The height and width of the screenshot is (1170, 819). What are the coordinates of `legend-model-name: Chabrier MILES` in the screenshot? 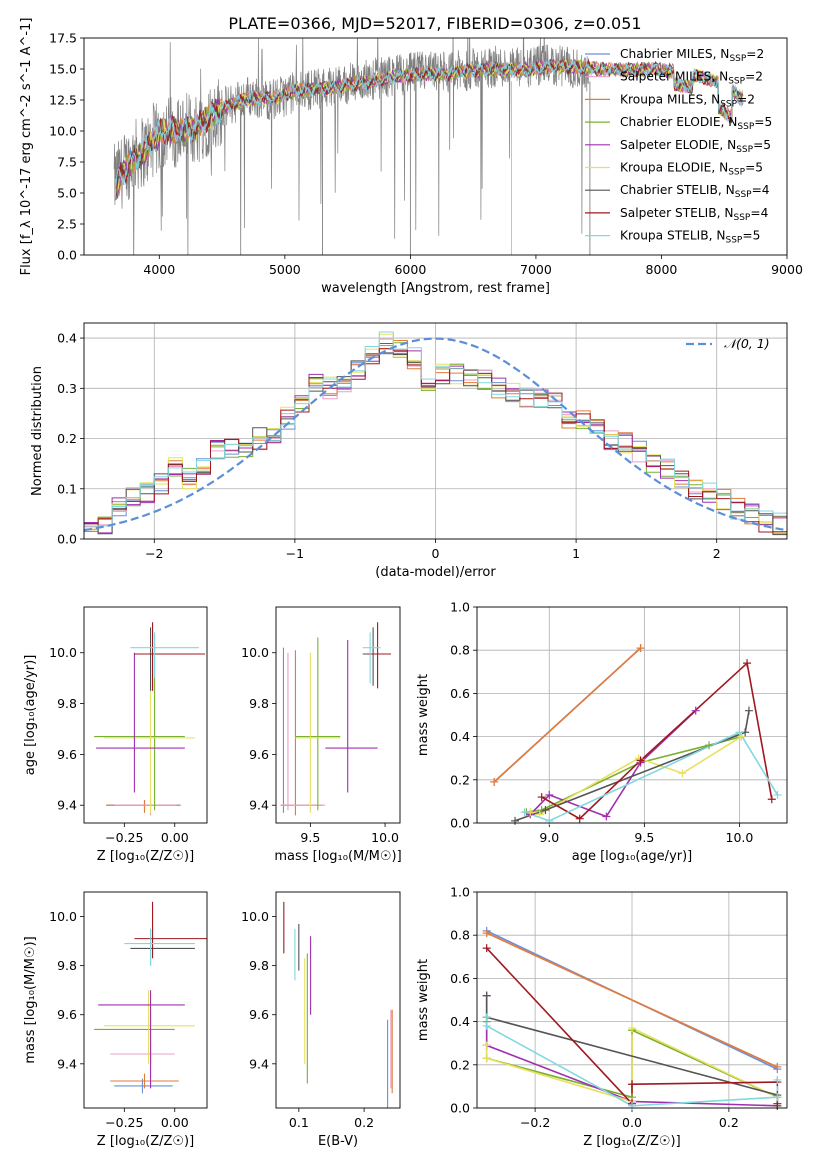 It's located at (666, 54).